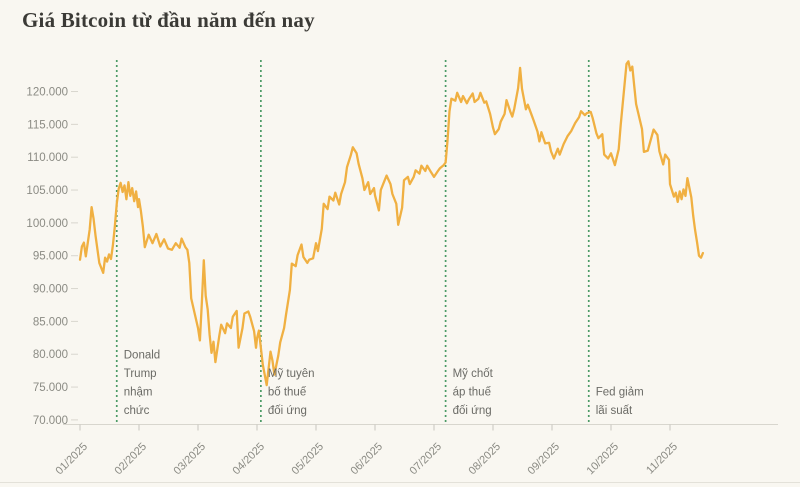 The height and width of the screenshot is (487, 800). I want to click on svg-text: 10/2025, so click(603, 459).